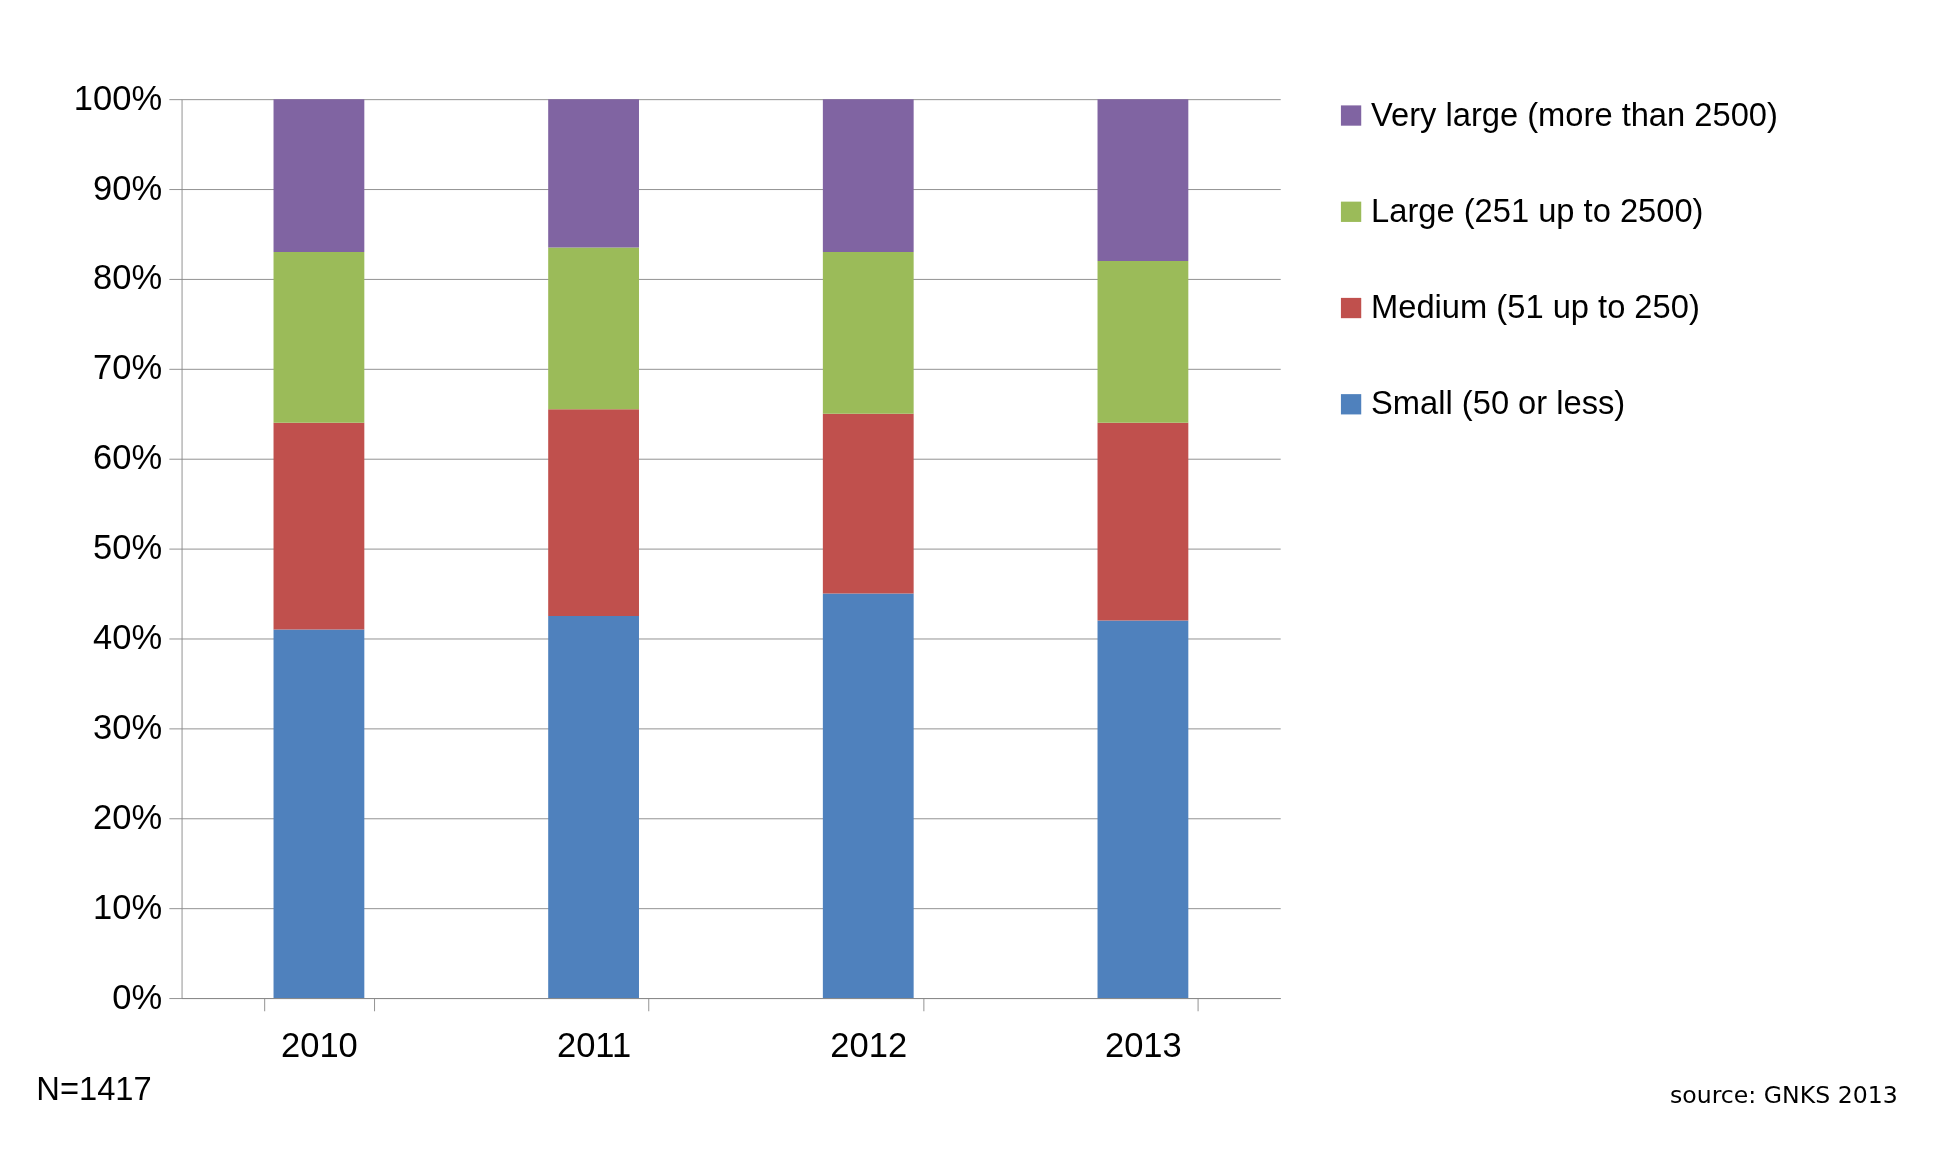 The width and height of the screenshot is (1934, 1162). What do you see at coordinates (869, 1044) in the screenshot?
I see `x-tick-label: 2012` at bounding box center [869, 1044].